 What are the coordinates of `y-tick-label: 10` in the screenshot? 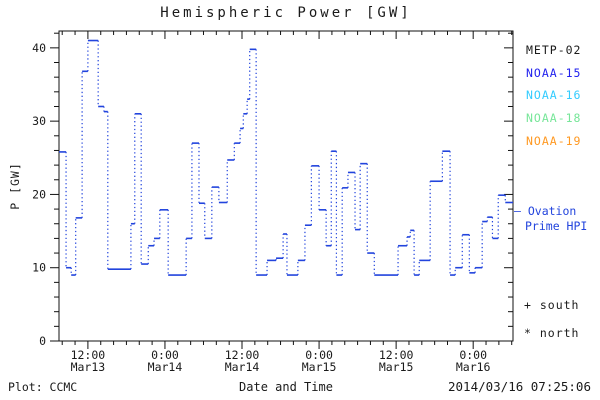 It's located at (39, 268).